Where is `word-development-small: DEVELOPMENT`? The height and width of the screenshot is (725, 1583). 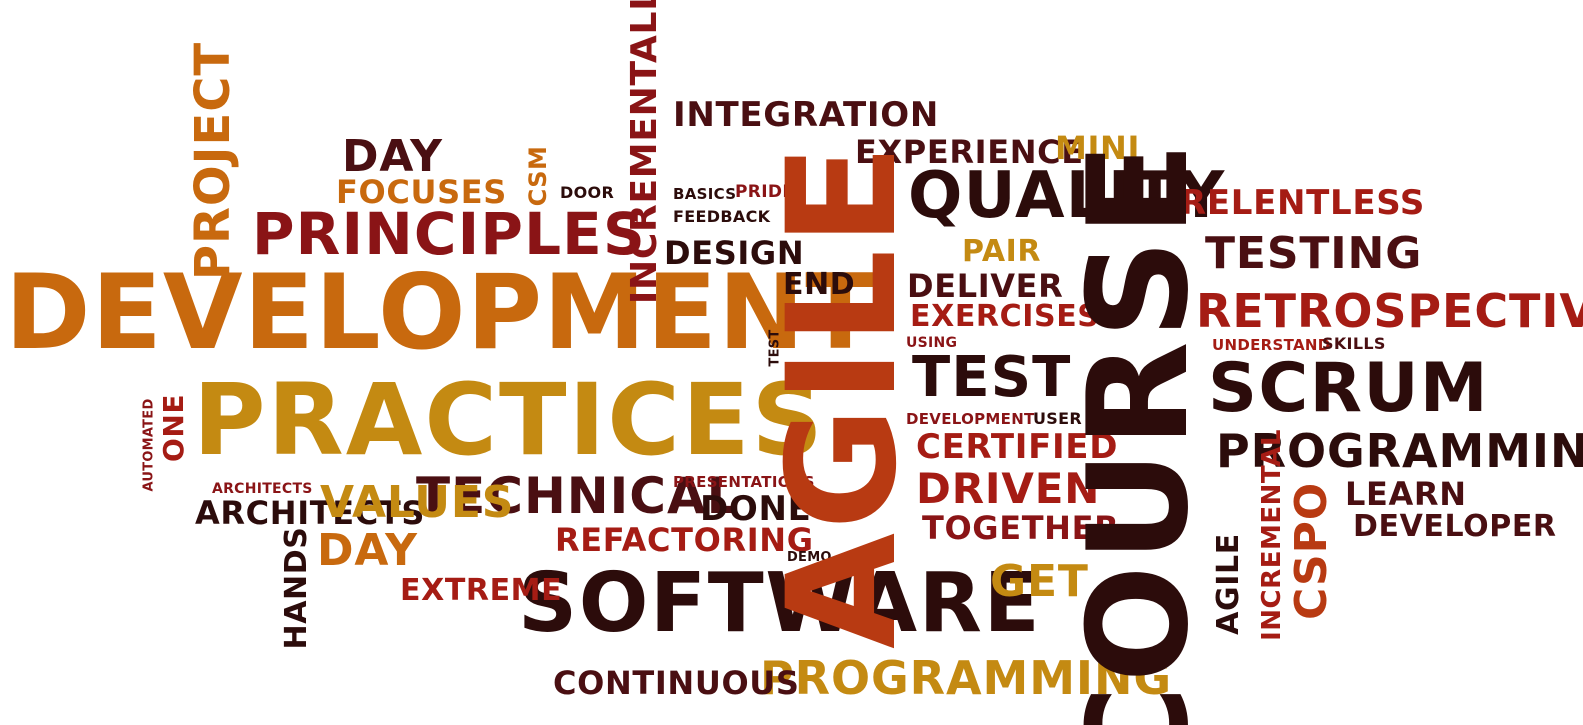
word-development-small: DEVELOPMENT is located at coordinates (970, 419).